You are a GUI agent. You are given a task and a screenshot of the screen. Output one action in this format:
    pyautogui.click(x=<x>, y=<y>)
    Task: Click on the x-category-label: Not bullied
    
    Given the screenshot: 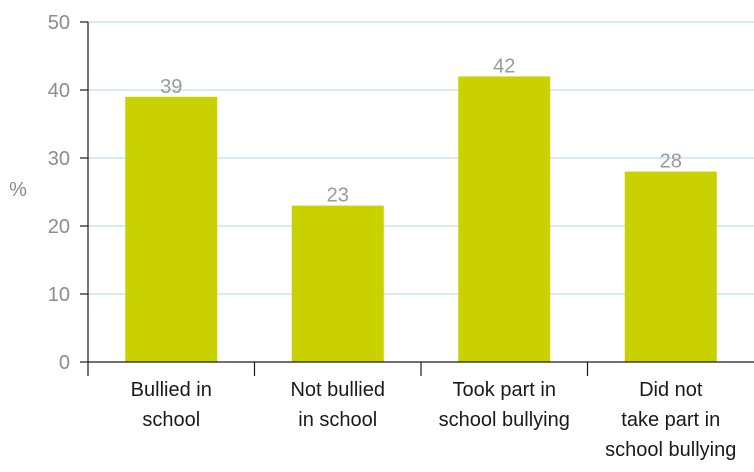 What is the action you would take?
    pyautogui.click(x=337, y=390)
    